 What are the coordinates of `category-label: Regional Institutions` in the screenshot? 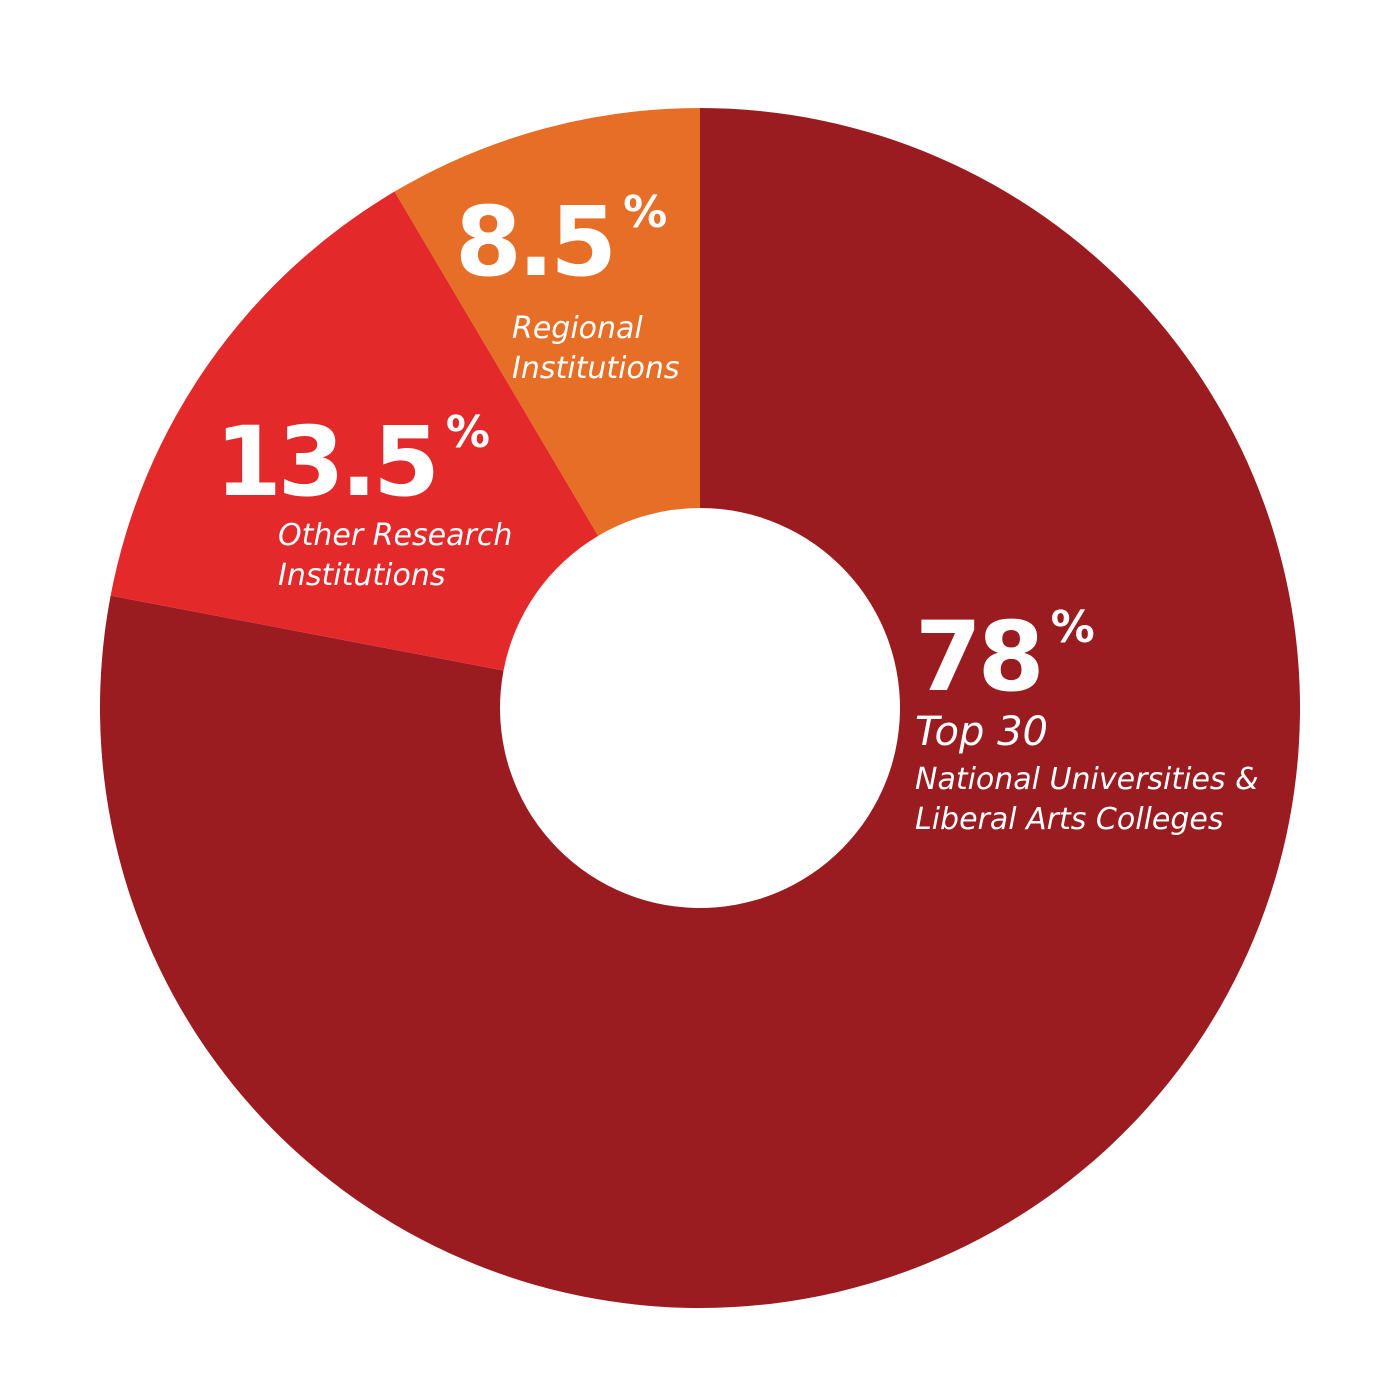 It's located at (595, 348).